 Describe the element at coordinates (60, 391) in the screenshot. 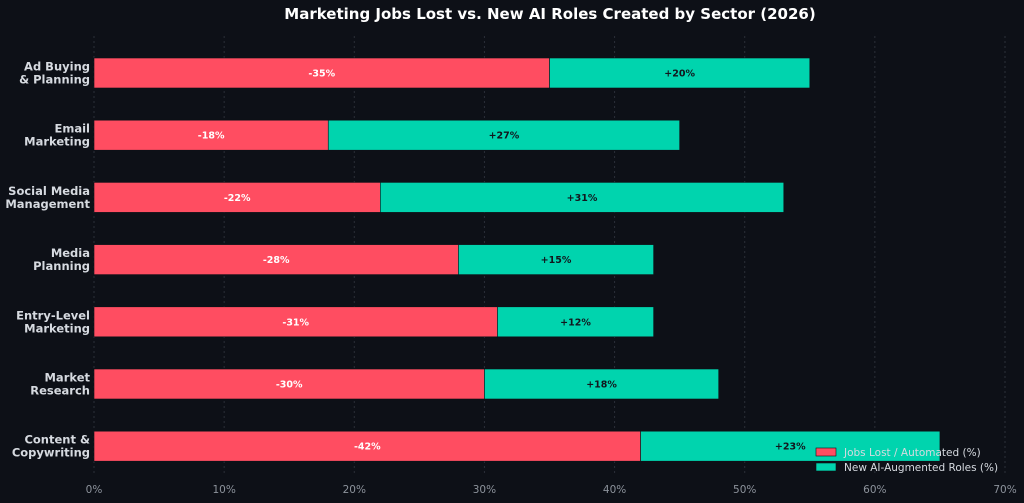

I see `category-label-line: Research` at that location.